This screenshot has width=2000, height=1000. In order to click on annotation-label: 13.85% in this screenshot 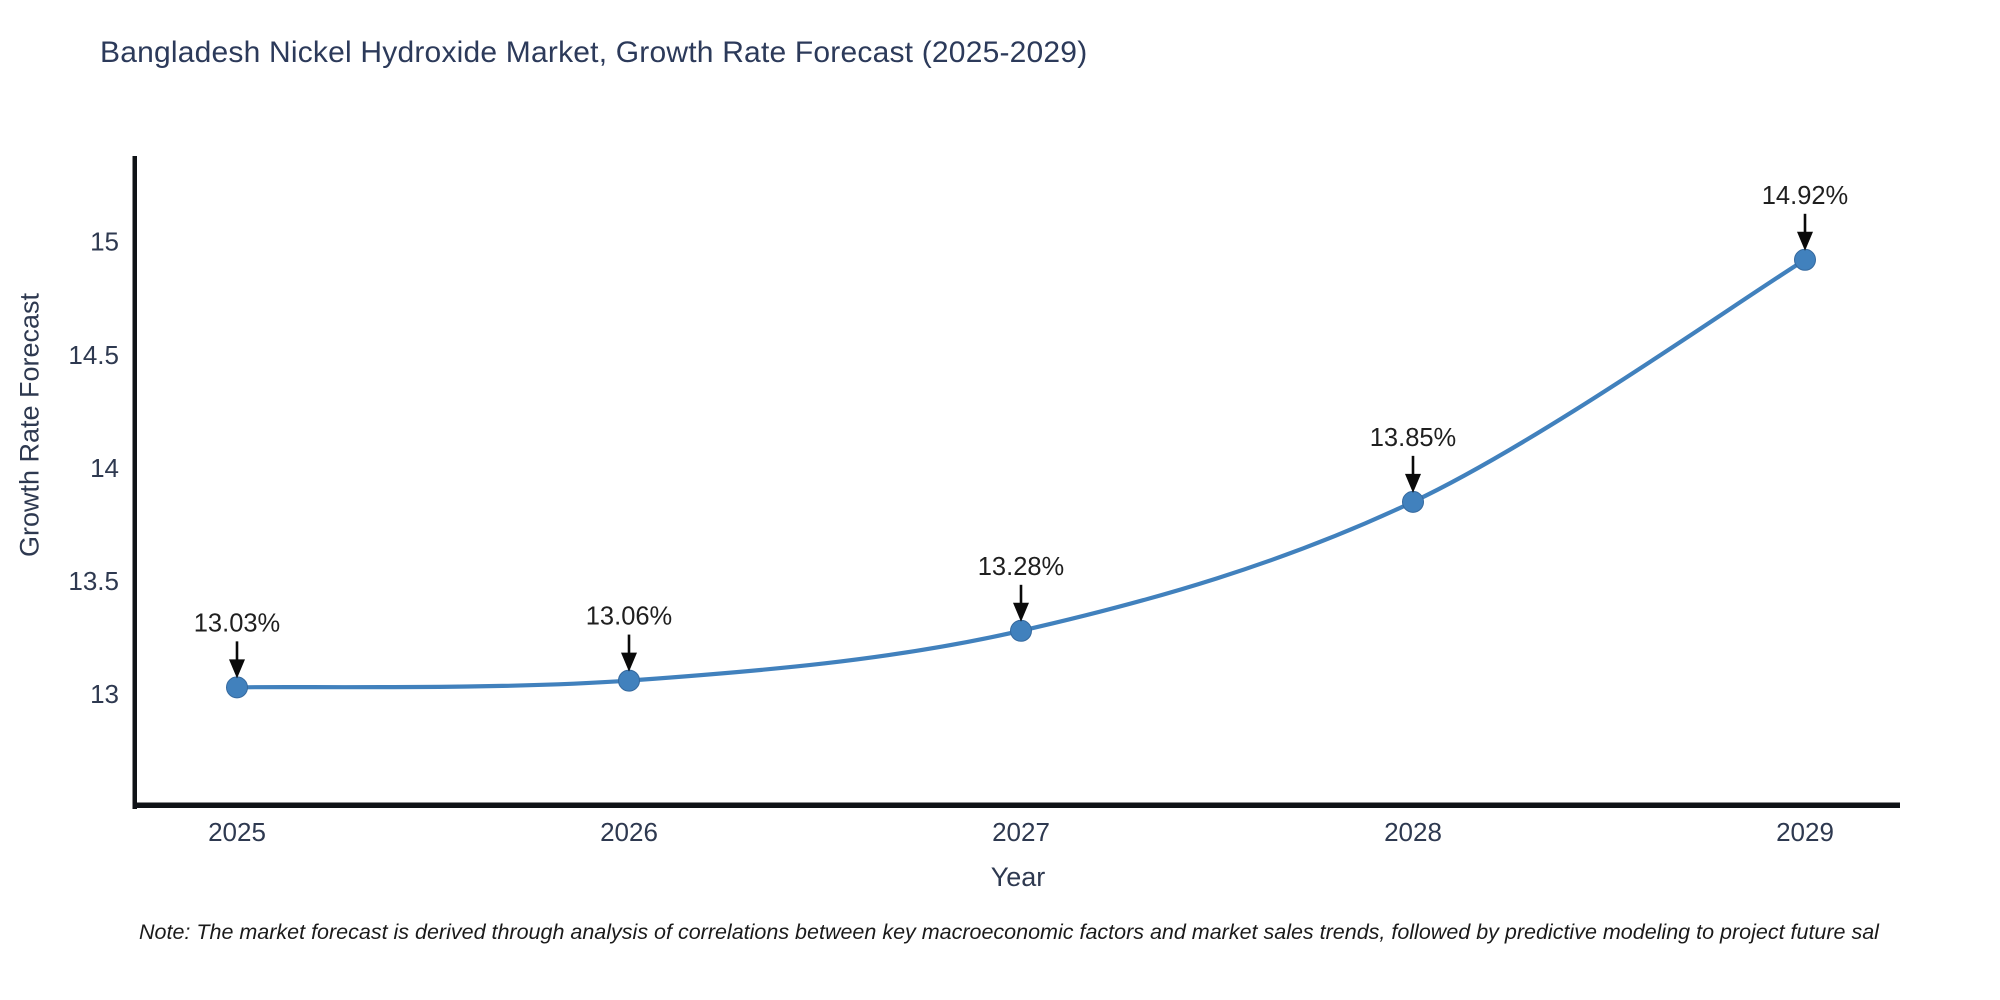, I will do `click(1413, 438)`.